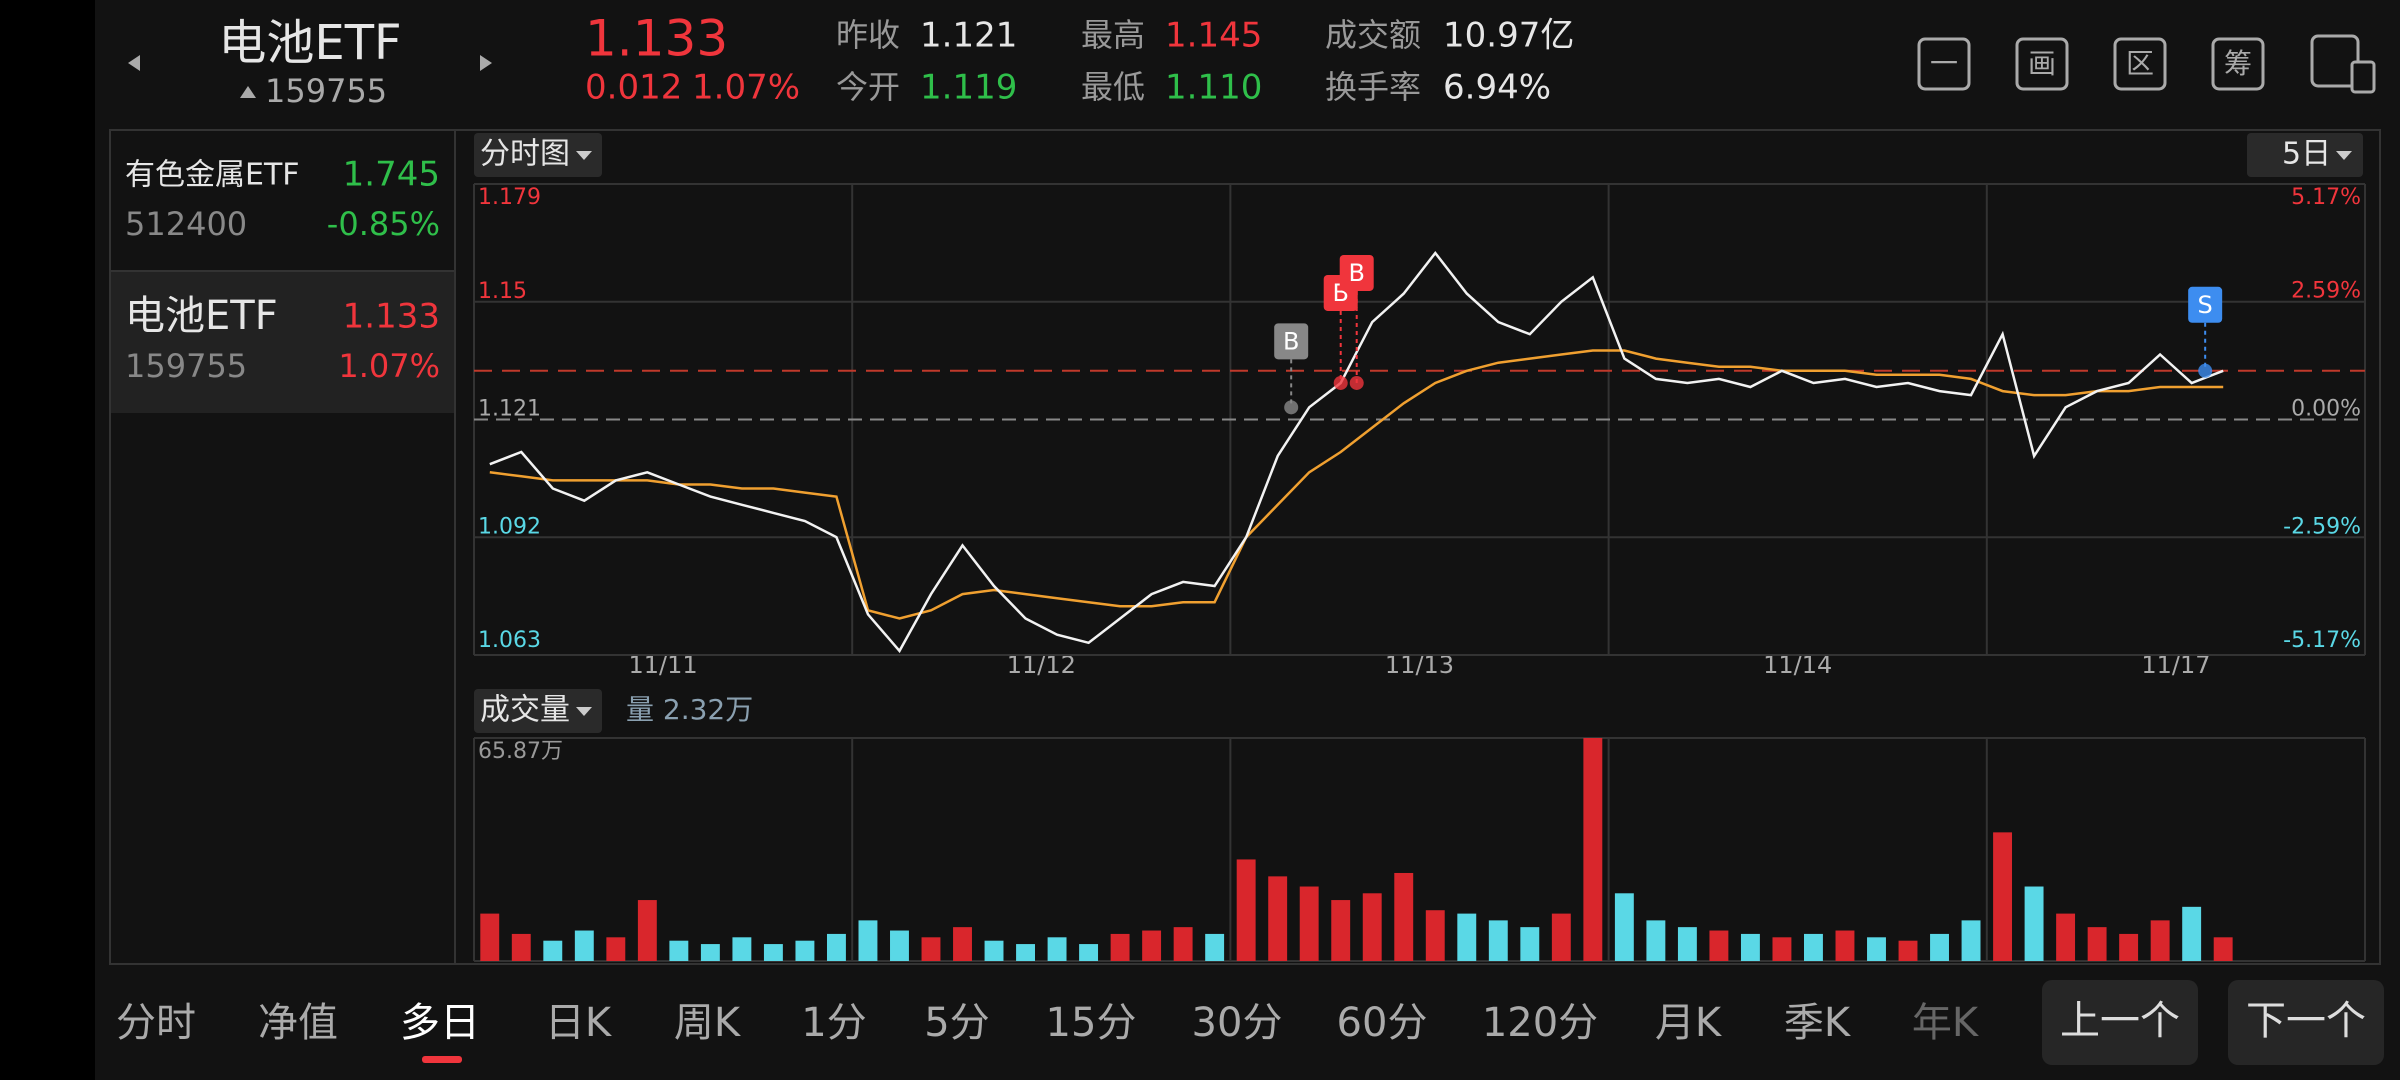 The width and height of the screenshot is (2400, 1080). I want to click on nav-tab: 30分, so click(1237, 1023).